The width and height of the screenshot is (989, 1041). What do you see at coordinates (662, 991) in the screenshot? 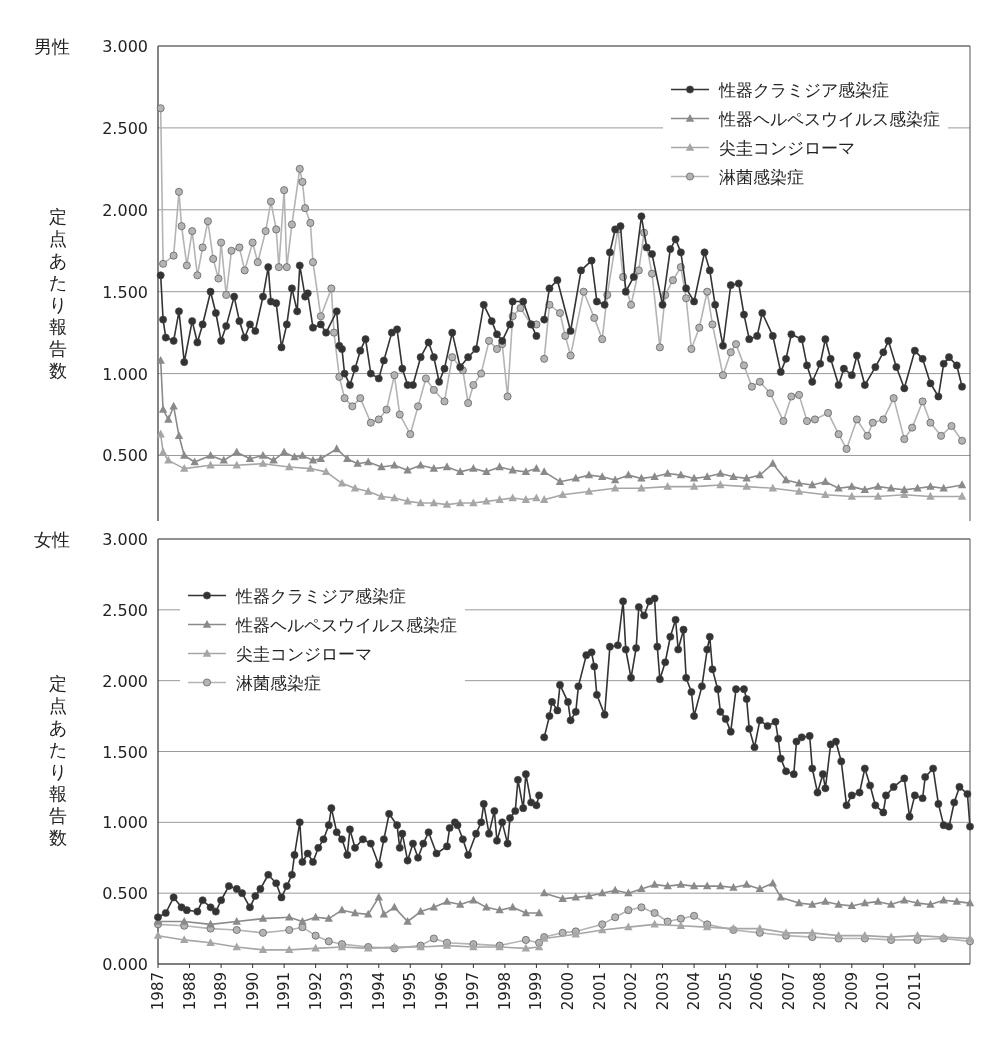
I see `x-tick-label: 2003` at bounding box center [662, 991].